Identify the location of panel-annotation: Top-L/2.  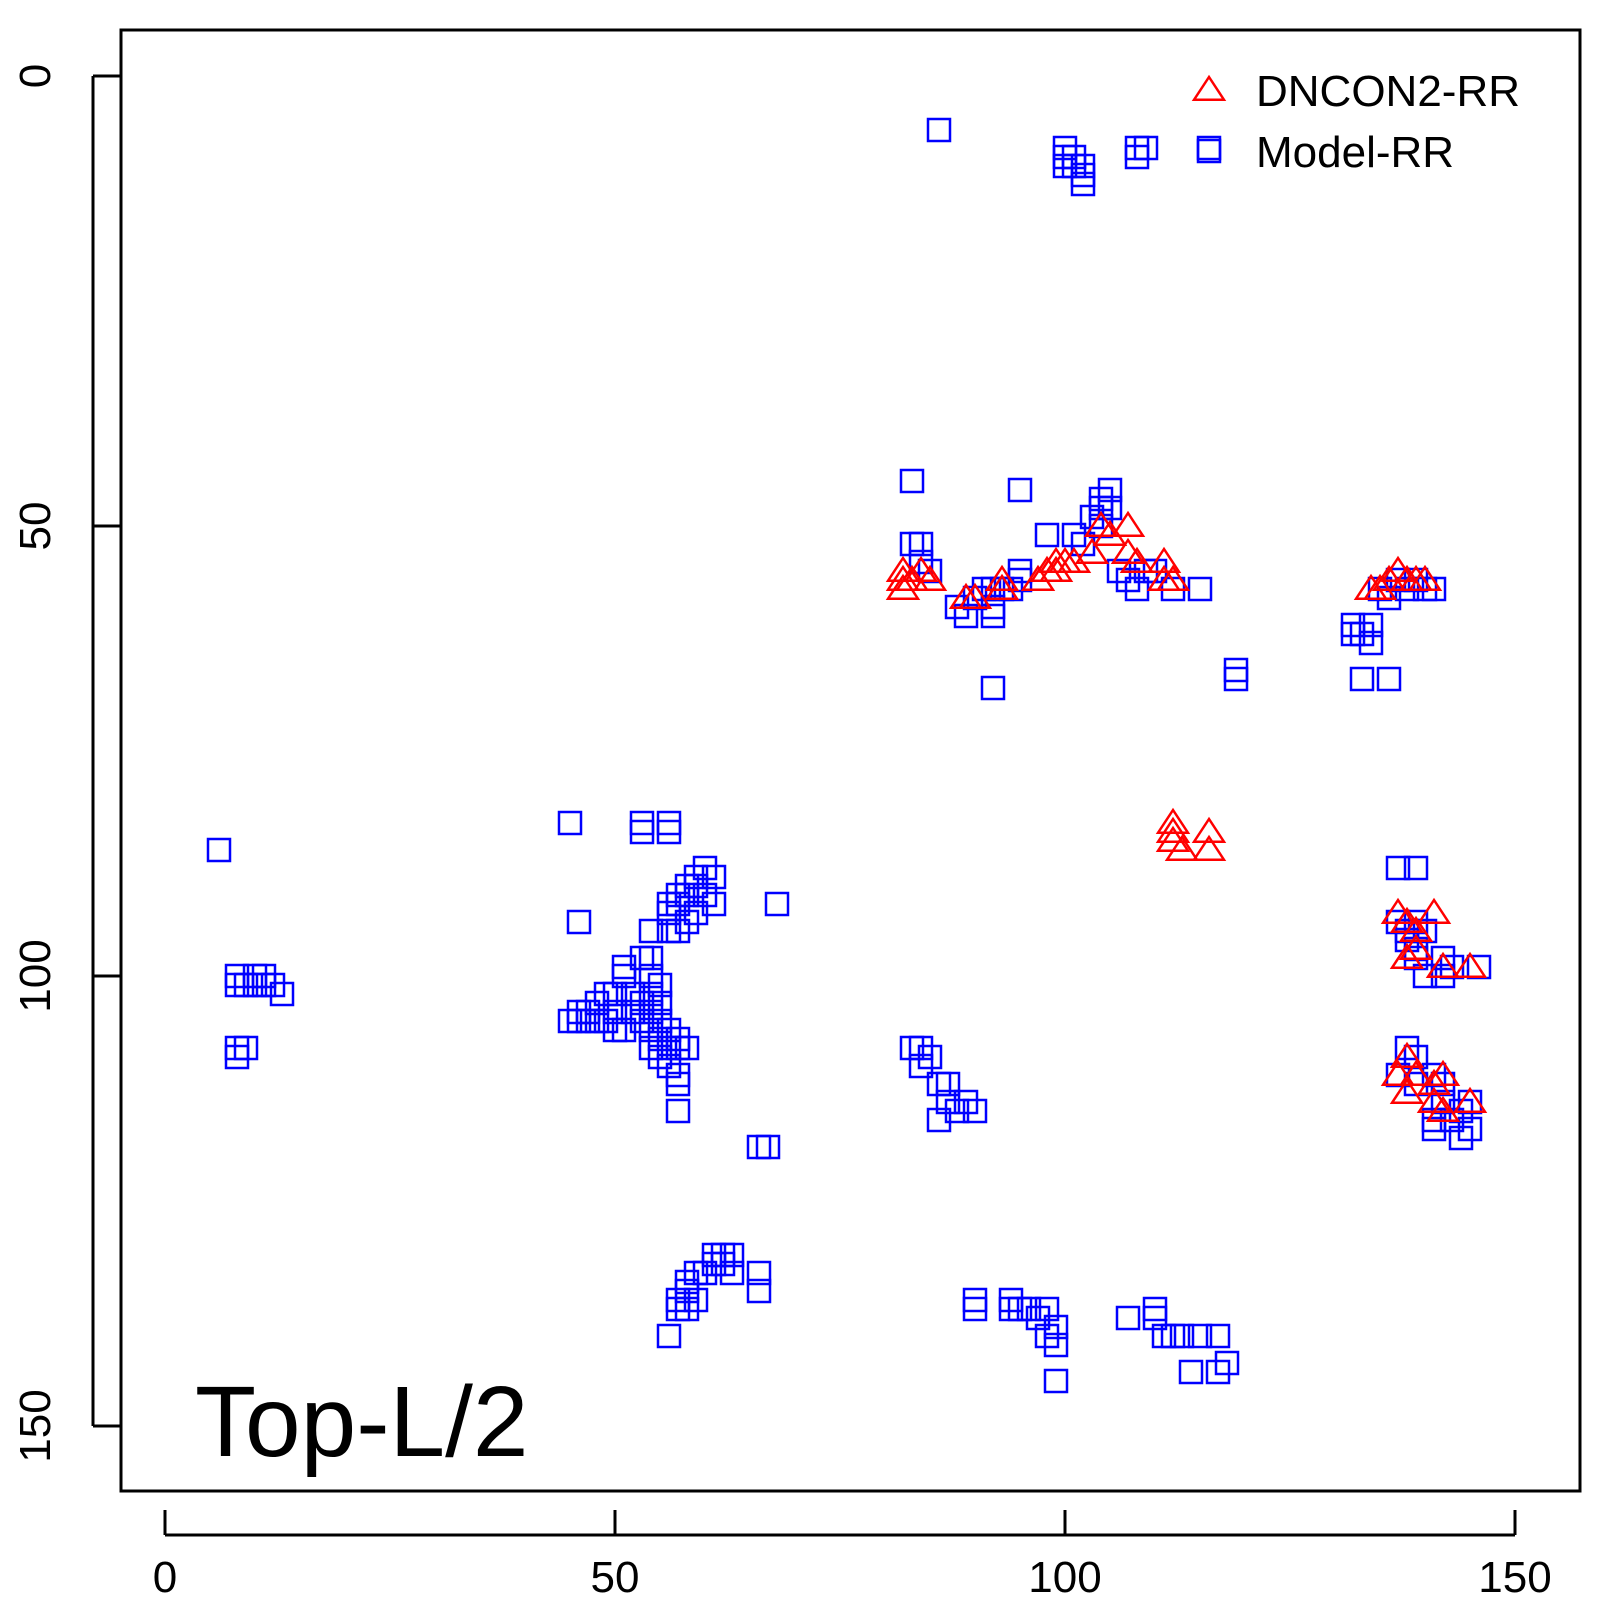
(362, 1422).